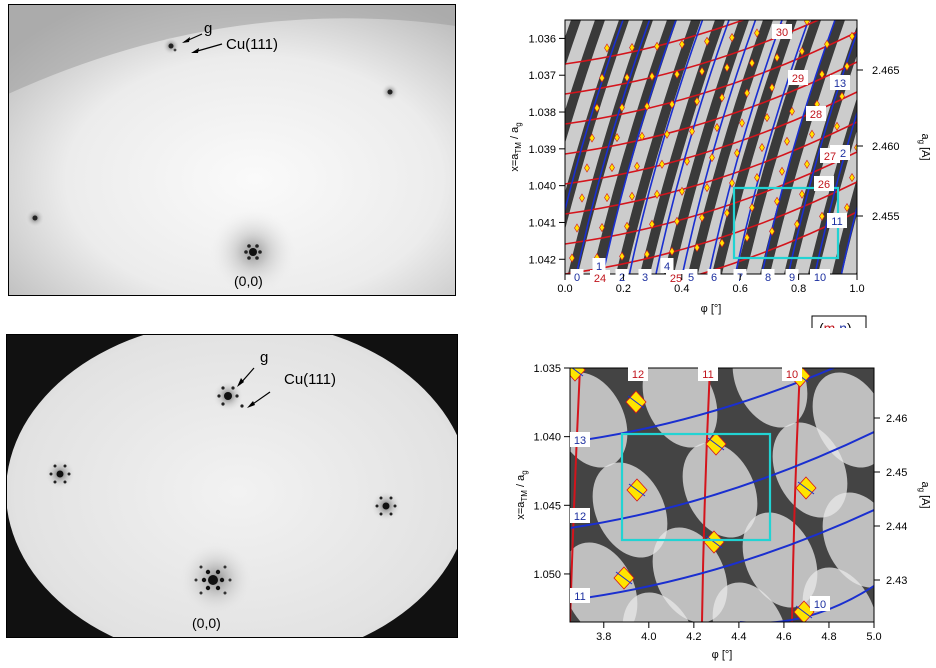 The width and height of the screenshot is (936, 668). I want to click on y-tick-label: 1.040, so click(547, 438).